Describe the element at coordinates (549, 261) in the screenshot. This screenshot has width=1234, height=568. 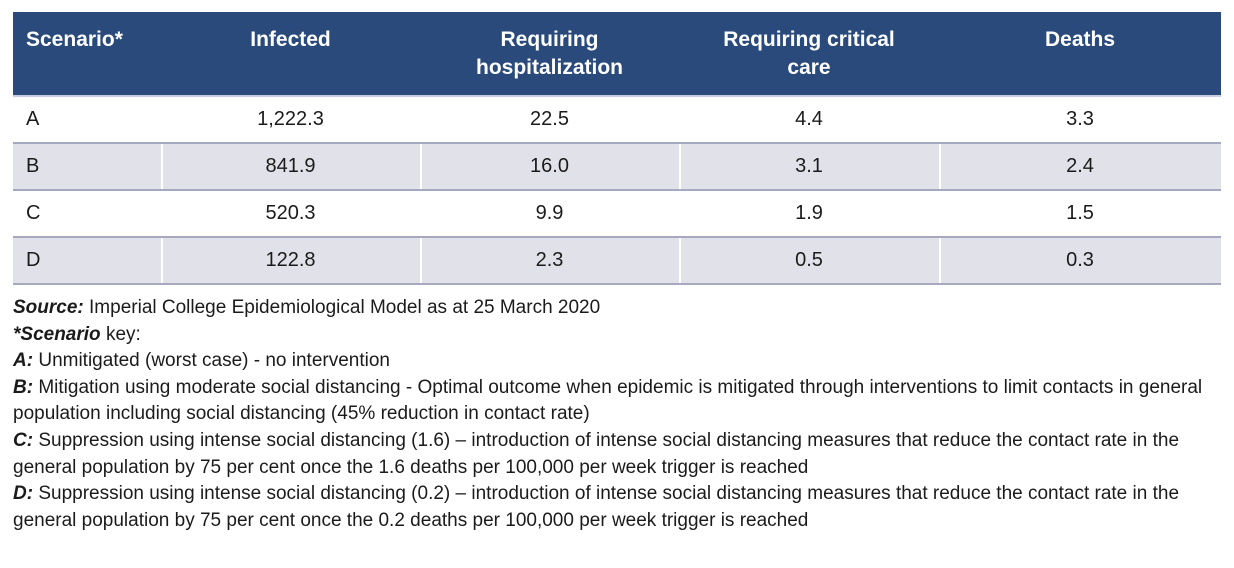
I see `cell-hospitalization: 2.3` at that location.